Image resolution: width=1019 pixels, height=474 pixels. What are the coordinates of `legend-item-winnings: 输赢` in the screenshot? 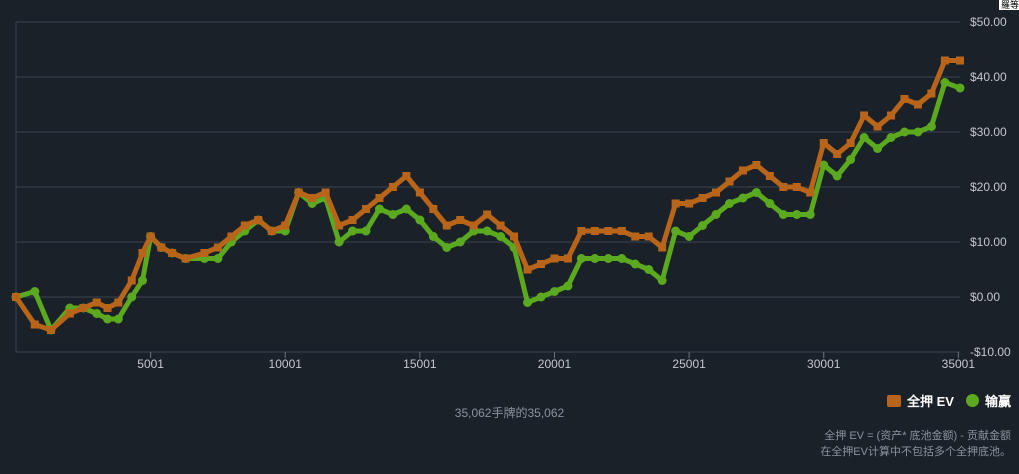 It's located at (988, 400).